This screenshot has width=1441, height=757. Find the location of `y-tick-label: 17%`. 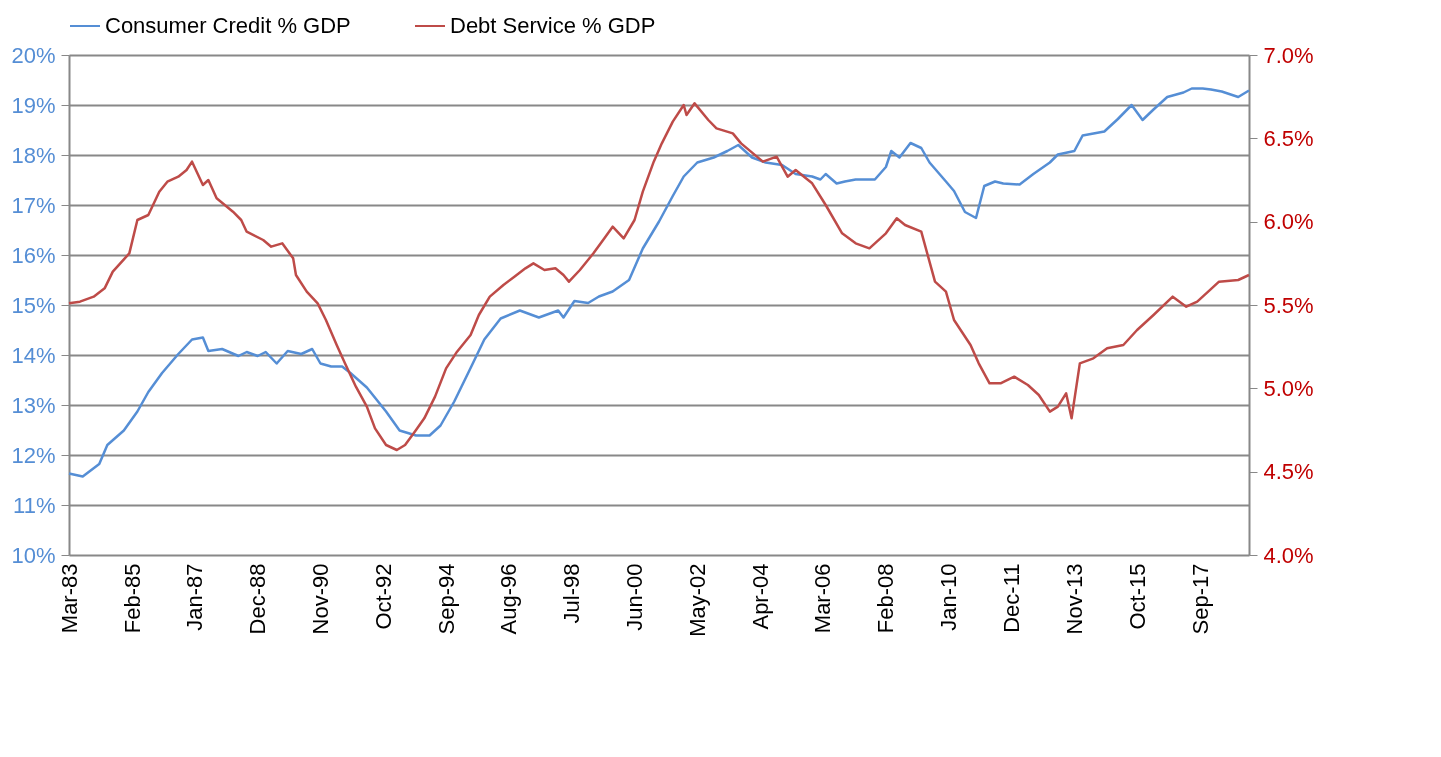

y-tick-label: 17% is located at coordinates (33, 205).